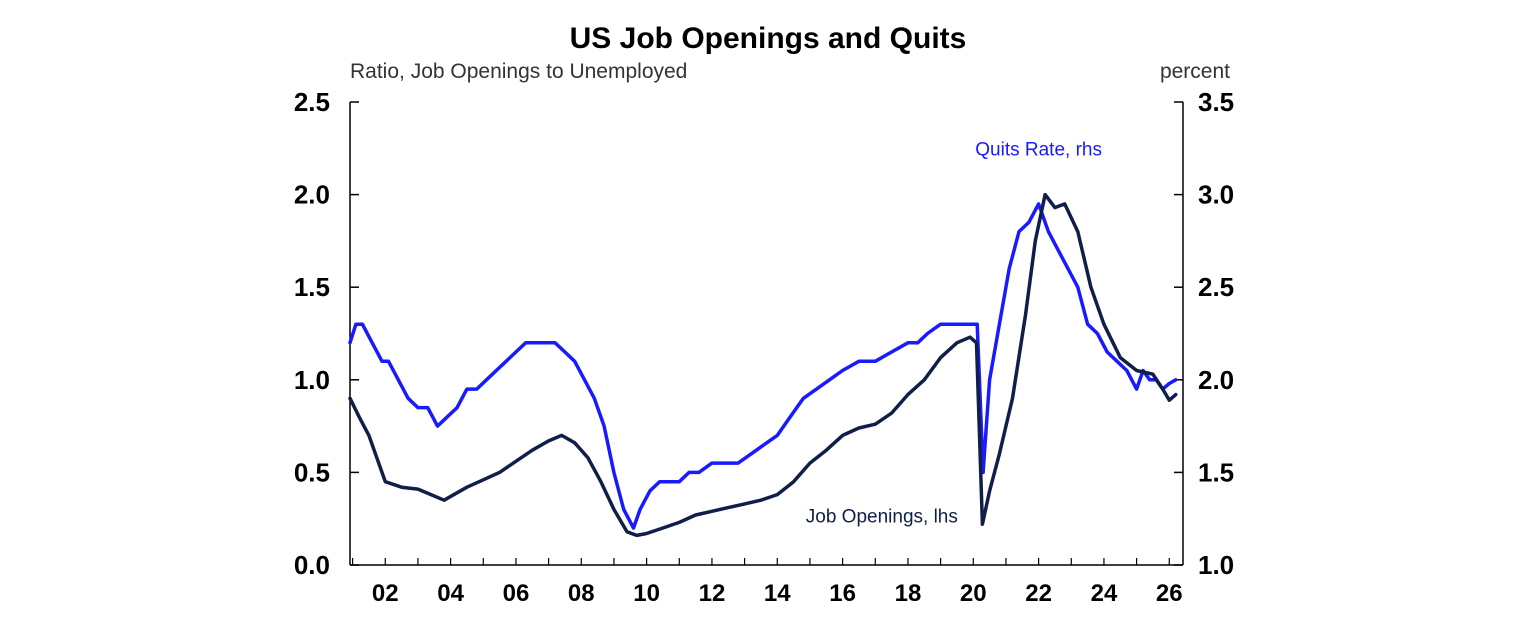 The width and height of the screenshot is (1536, 630). I want to click on x-tick-label: 02, so click(385, 593).